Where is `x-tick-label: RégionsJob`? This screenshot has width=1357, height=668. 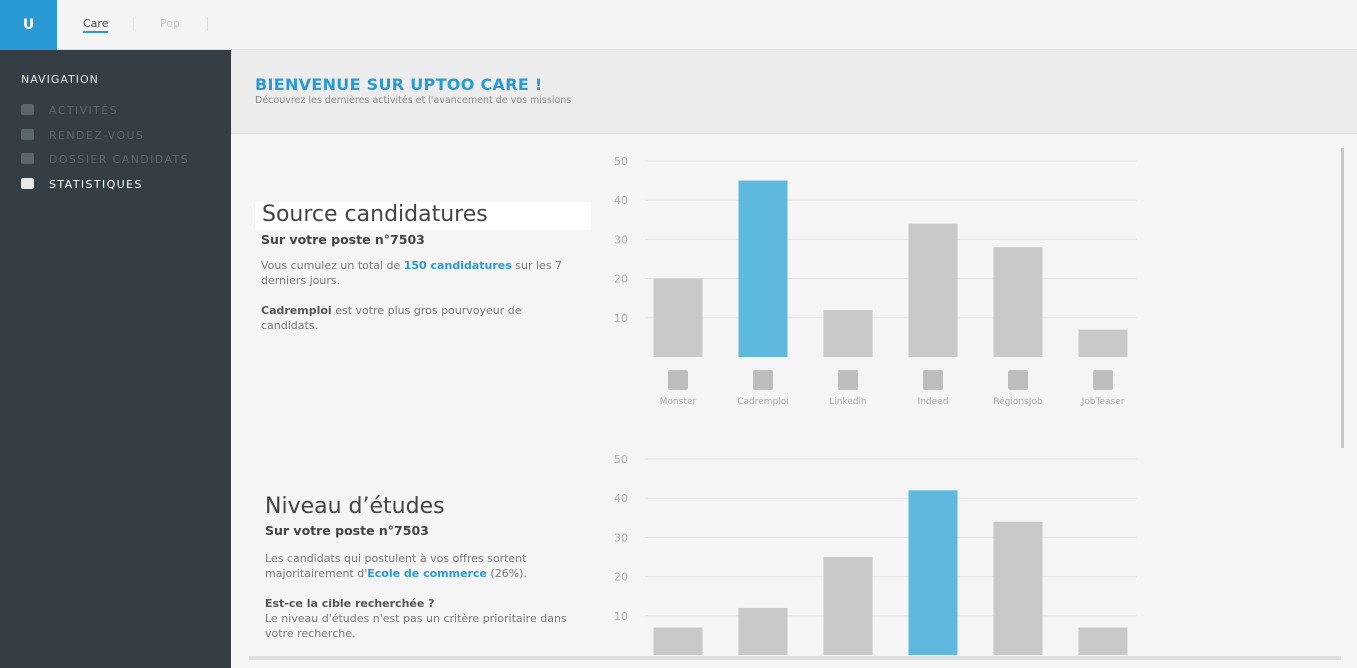 x-tick-label: RégionsJob is located at coordinates (1018, 401).